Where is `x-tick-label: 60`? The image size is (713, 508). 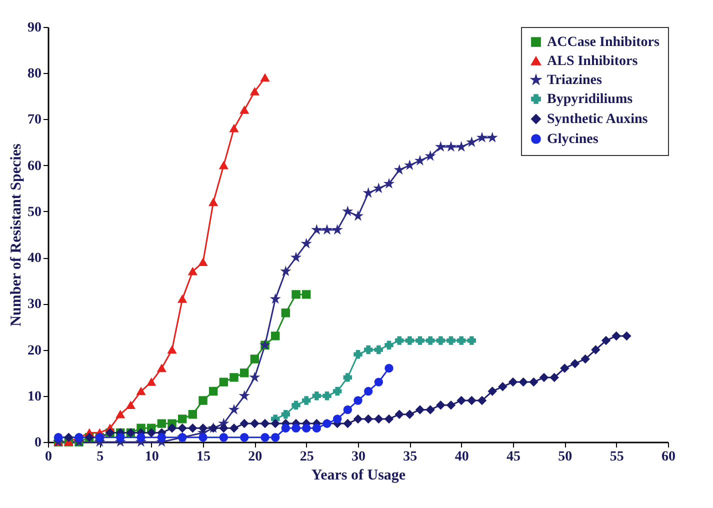 x-tick-label: 60 is located at coordinates (669, 457).